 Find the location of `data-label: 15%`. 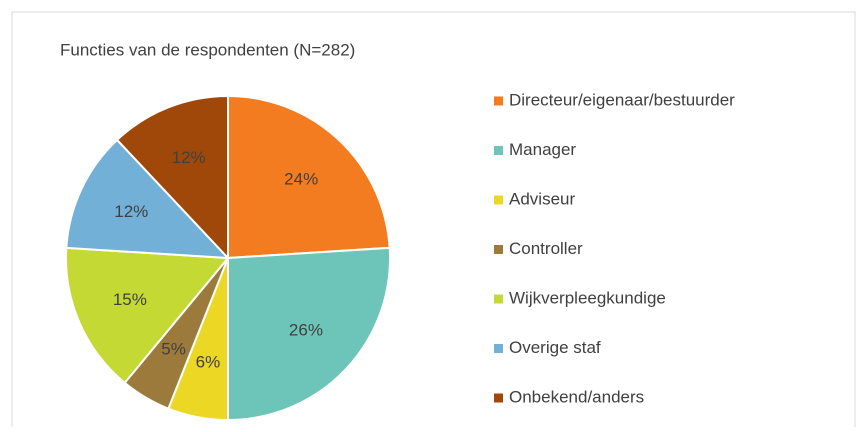

data-label: 15% is located at coordinates (130, 299).